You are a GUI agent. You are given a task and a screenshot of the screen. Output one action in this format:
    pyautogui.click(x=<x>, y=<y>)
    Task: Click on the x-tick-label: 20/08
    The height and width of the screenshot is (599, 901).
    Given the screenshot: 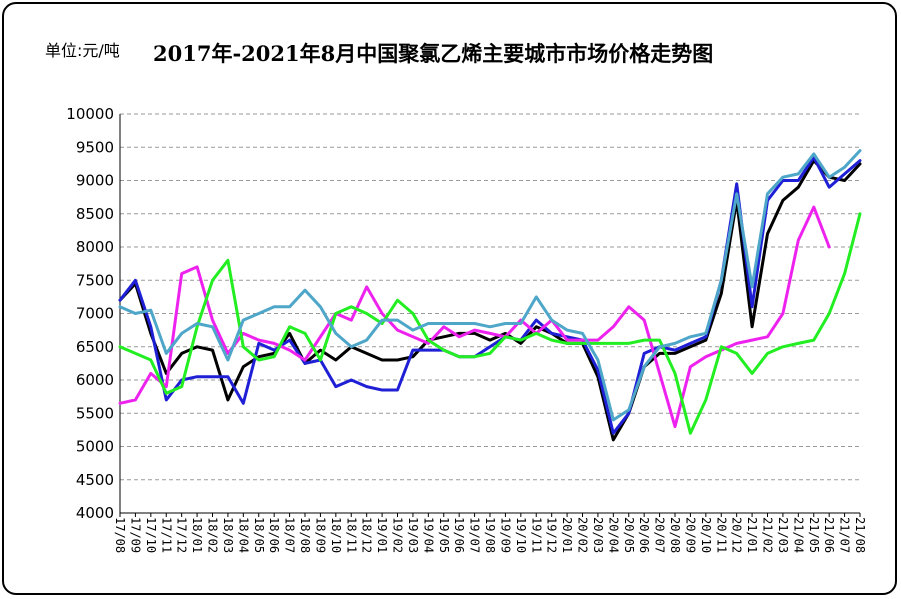 What is the action you would take?
    pyautogui.click(x=675, y=535)
    